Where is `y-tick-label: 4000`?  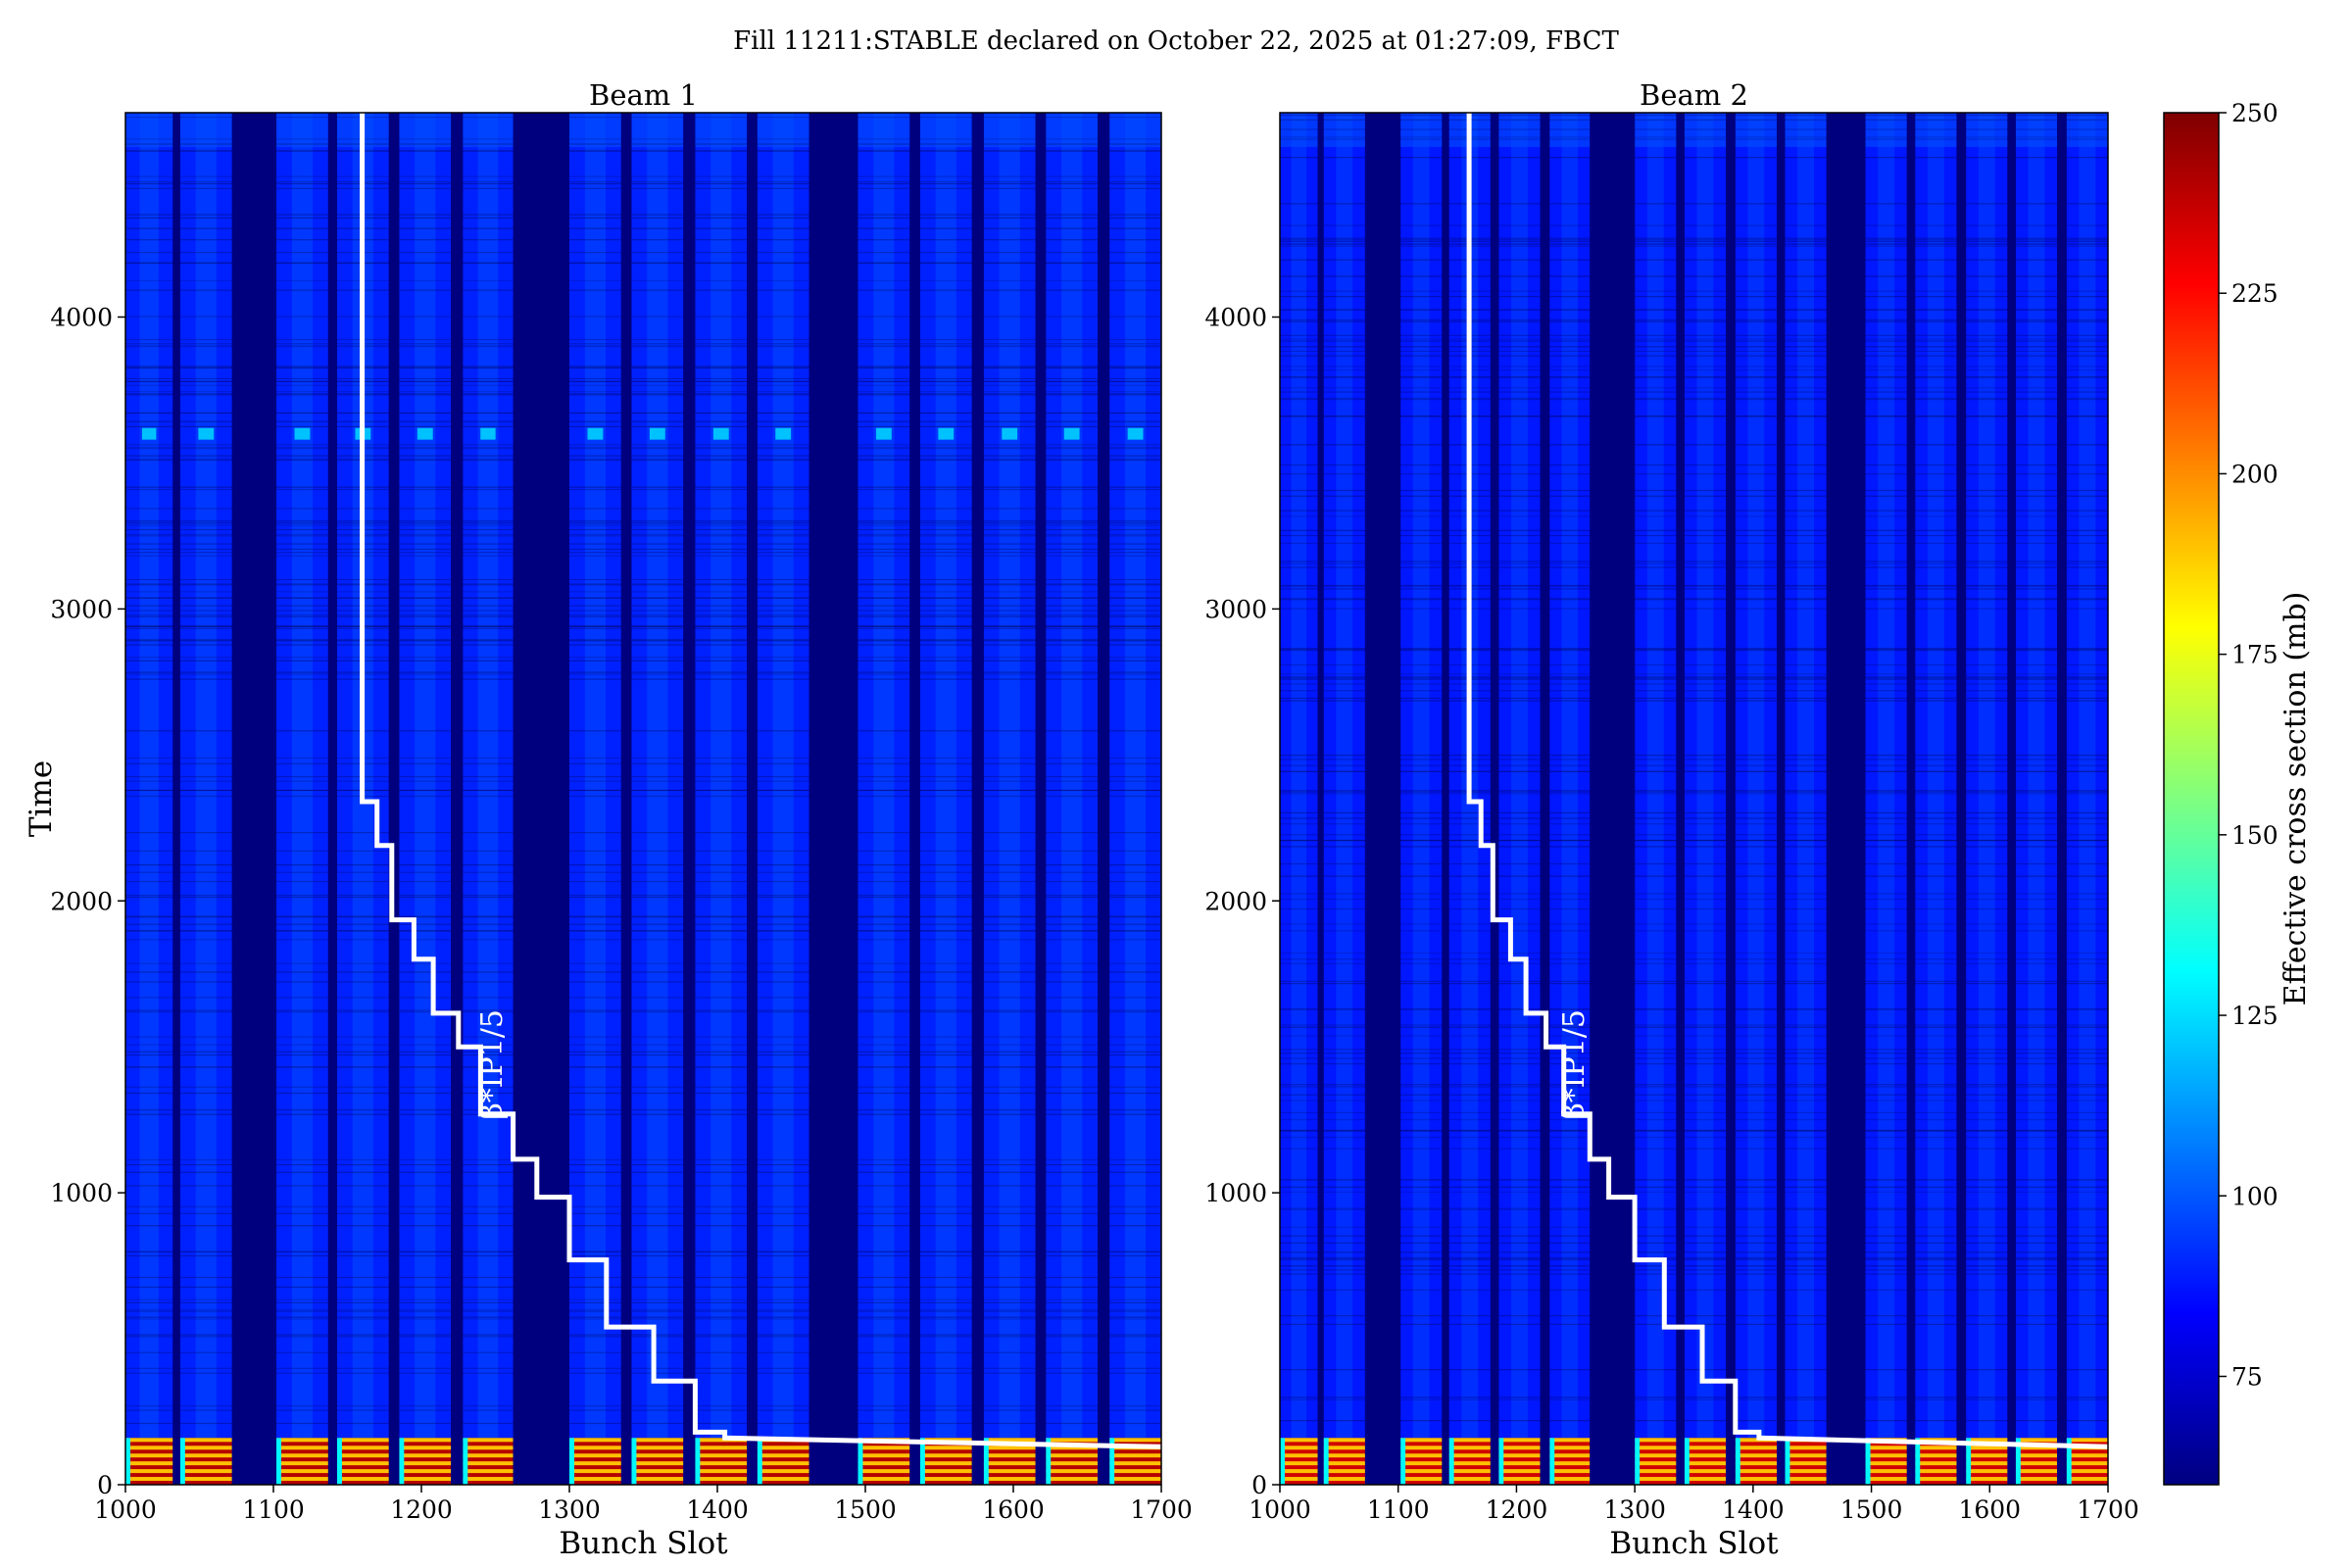 y-tick-label: 4000 is located at coordinates (1235, 318).